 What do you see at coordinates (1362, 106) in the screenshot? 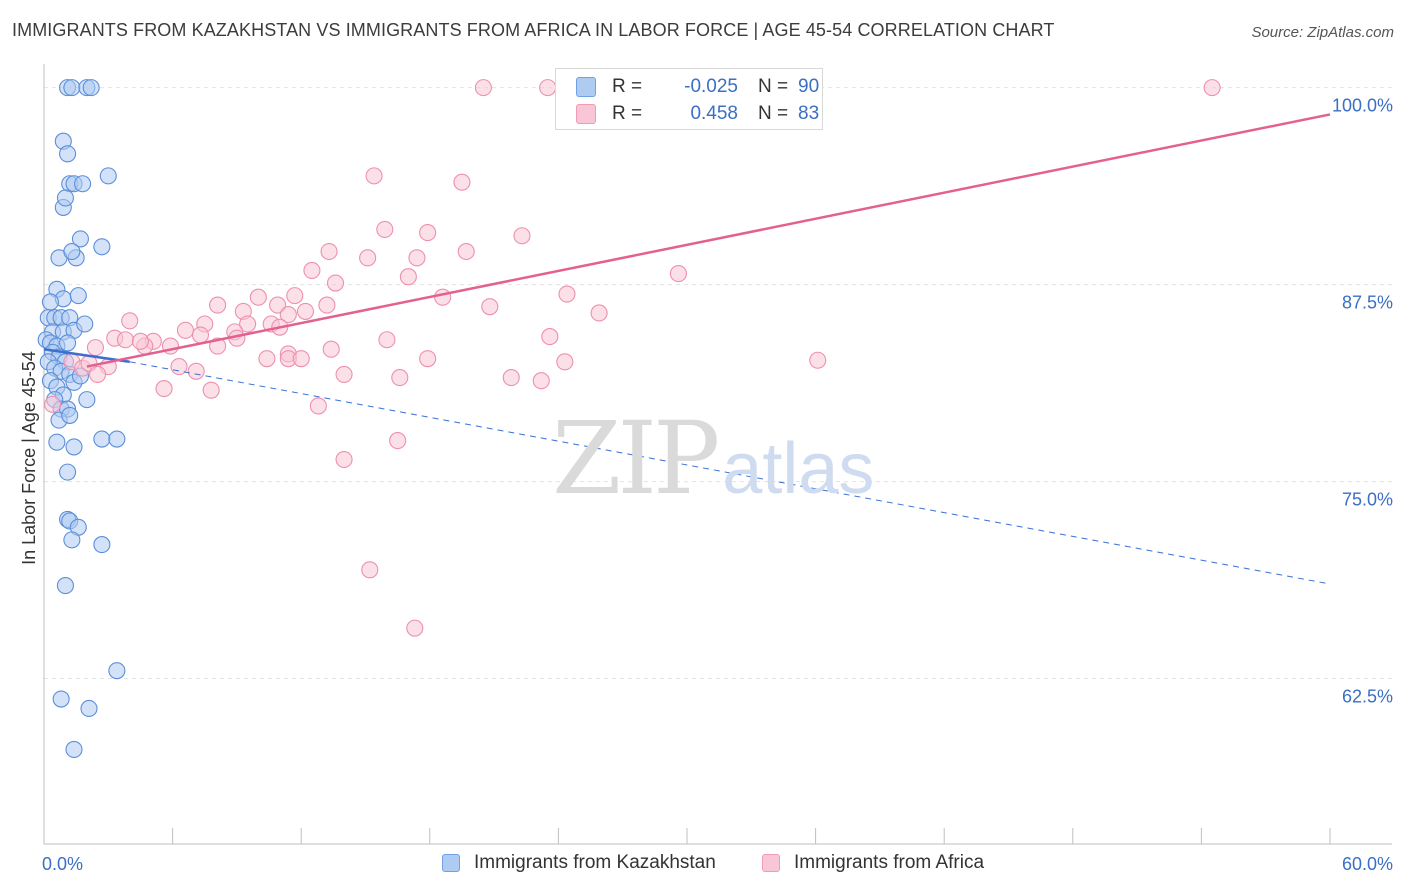
I see `y-tick-label: 100.0%` at bounding box center [1362, 106].